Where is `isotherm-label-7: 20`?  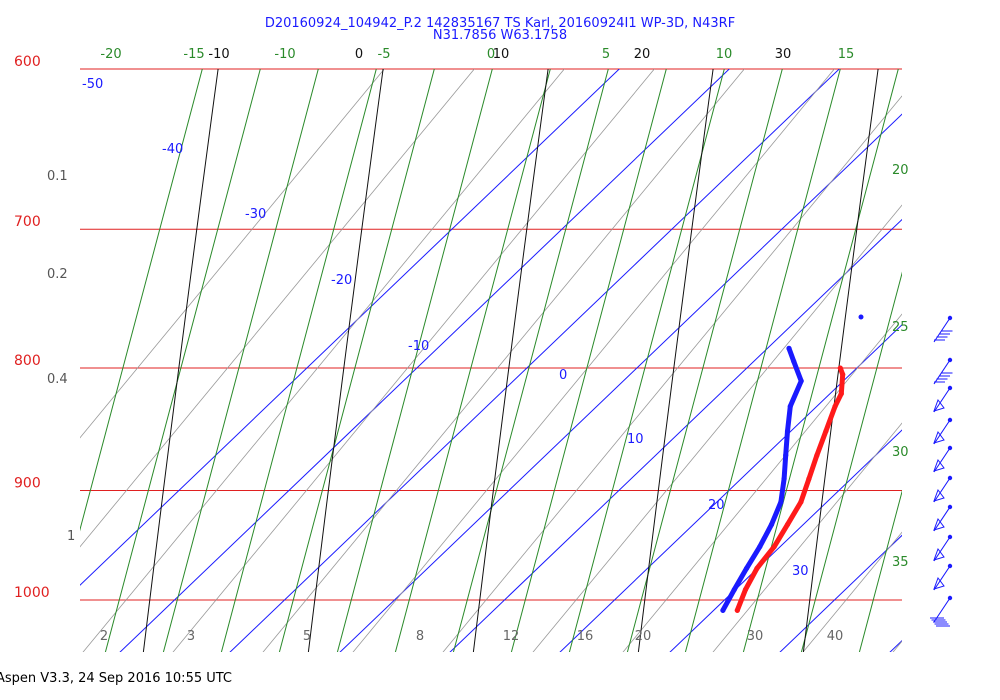 isotherm-label-7: 20 is located at coordinates (716, 505).